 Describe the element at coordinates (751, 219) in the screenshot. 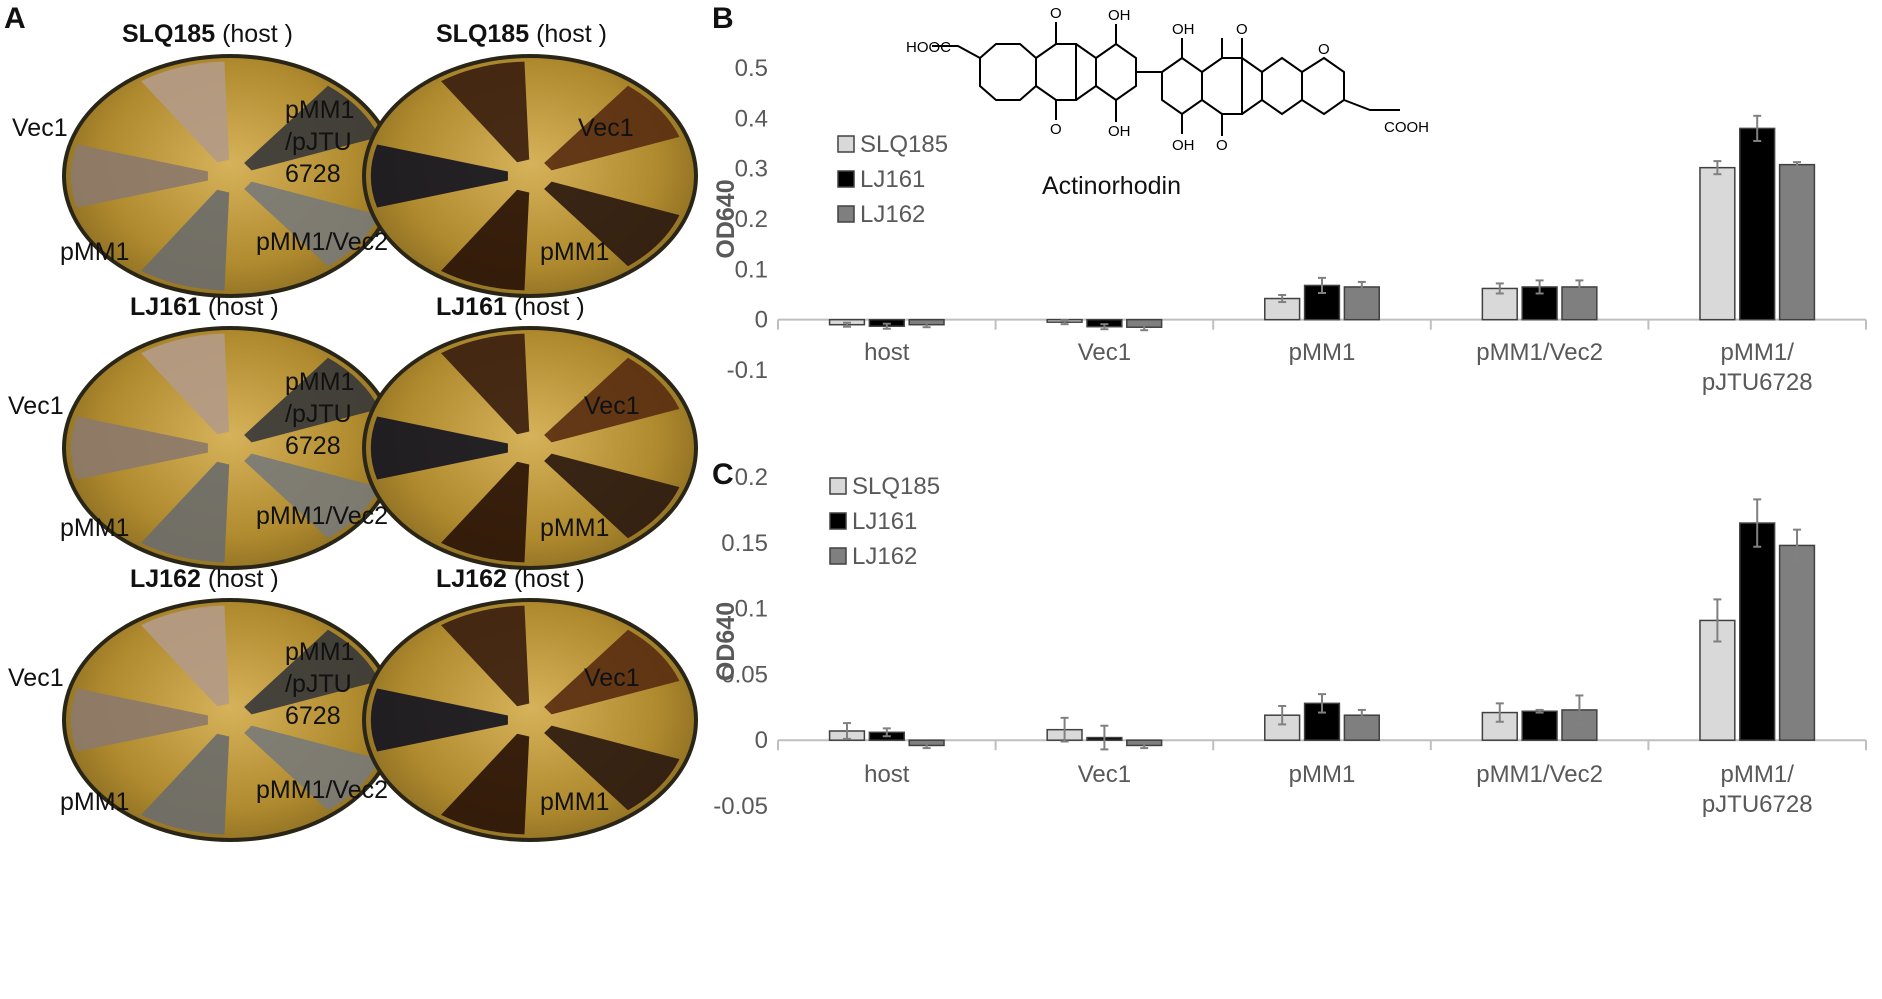

I see `y-tick-label: 0.2` at that location.